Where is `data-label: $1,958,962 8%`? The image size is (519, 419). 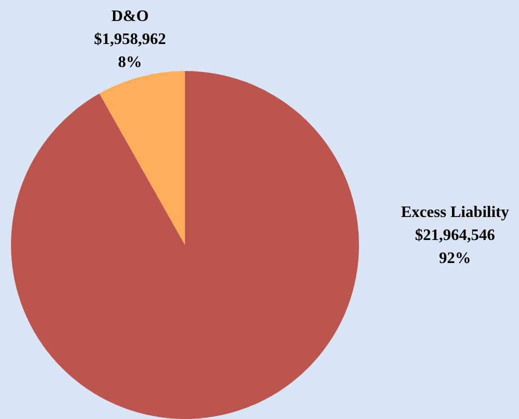
data-label: $1,958,962 8% is located at coordinates (130, 51).